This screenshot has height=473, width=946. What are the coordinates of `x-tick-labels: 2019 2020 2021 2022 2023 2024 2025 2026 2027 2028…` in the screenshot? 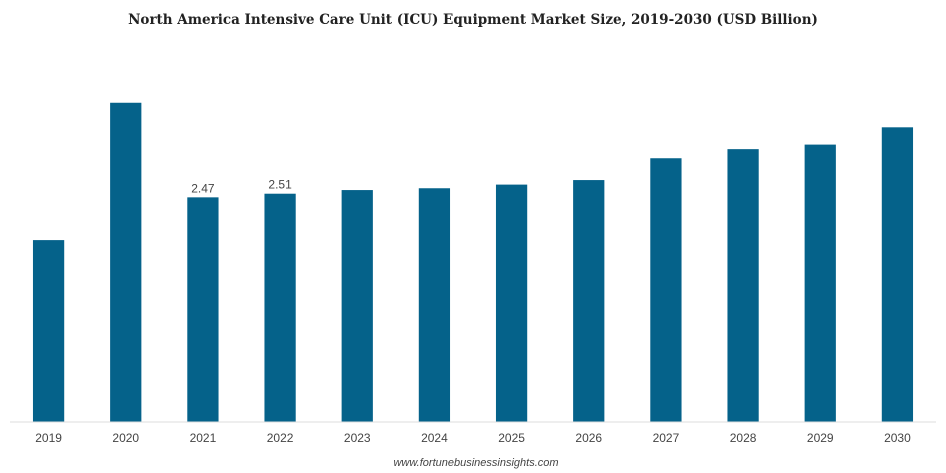 It's located at (473, 438).